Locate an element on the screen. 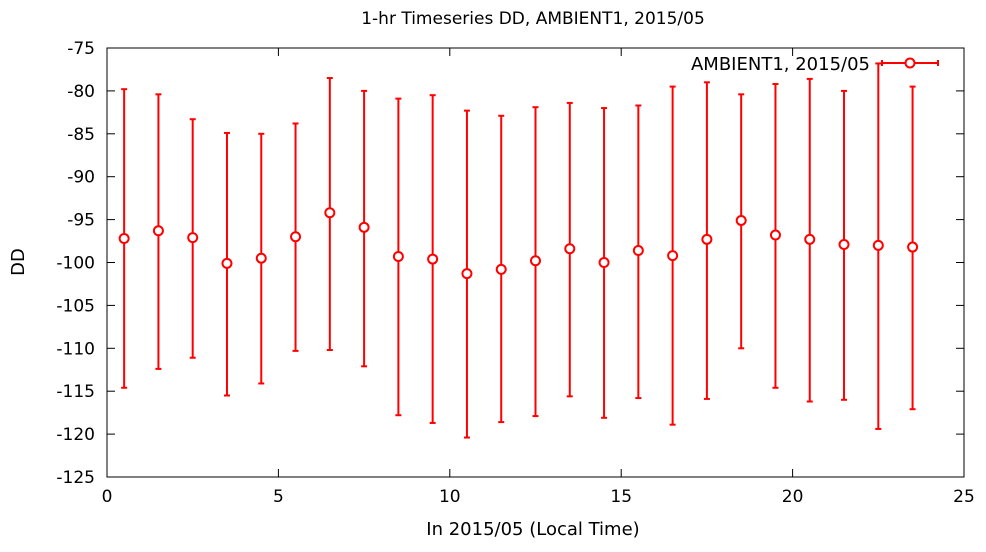 This screenshot has height=552, width=986. y-tick-label: -75 is located at coordinates (81, 49).